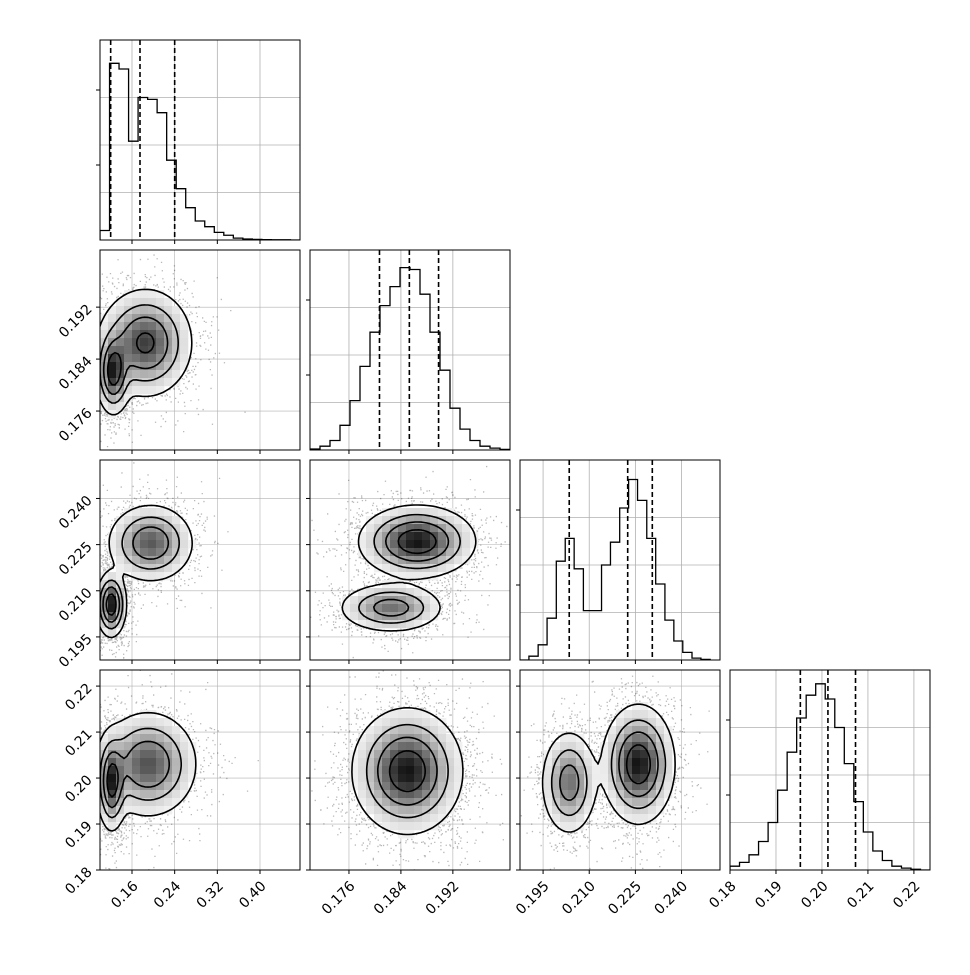 The height and width of the screenshot is (975, 970). I want to click on scatter-points, so click(409, 562).